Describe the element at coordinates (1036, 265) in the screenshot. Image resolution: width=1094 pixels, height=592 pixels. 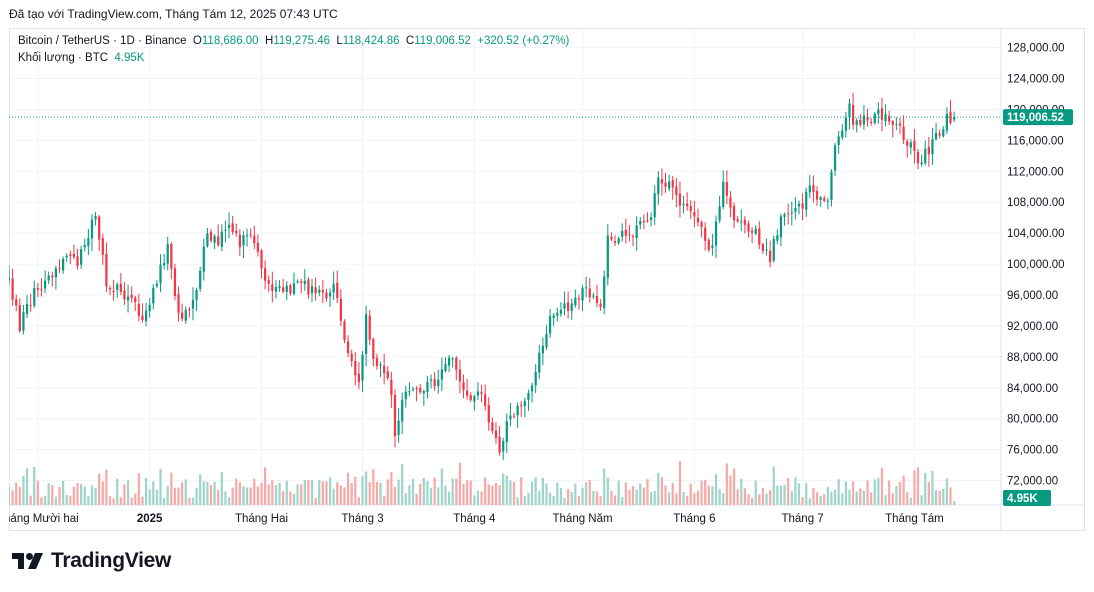
I see `y-tick-label: 100,000.00` at that location.